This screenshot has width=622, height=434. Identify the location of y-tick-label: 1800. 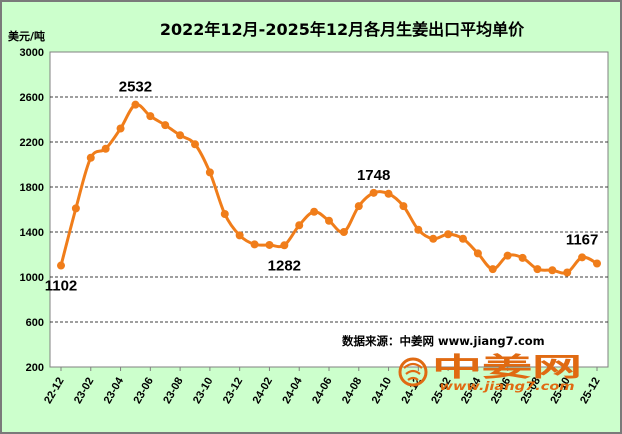
(32, 188).